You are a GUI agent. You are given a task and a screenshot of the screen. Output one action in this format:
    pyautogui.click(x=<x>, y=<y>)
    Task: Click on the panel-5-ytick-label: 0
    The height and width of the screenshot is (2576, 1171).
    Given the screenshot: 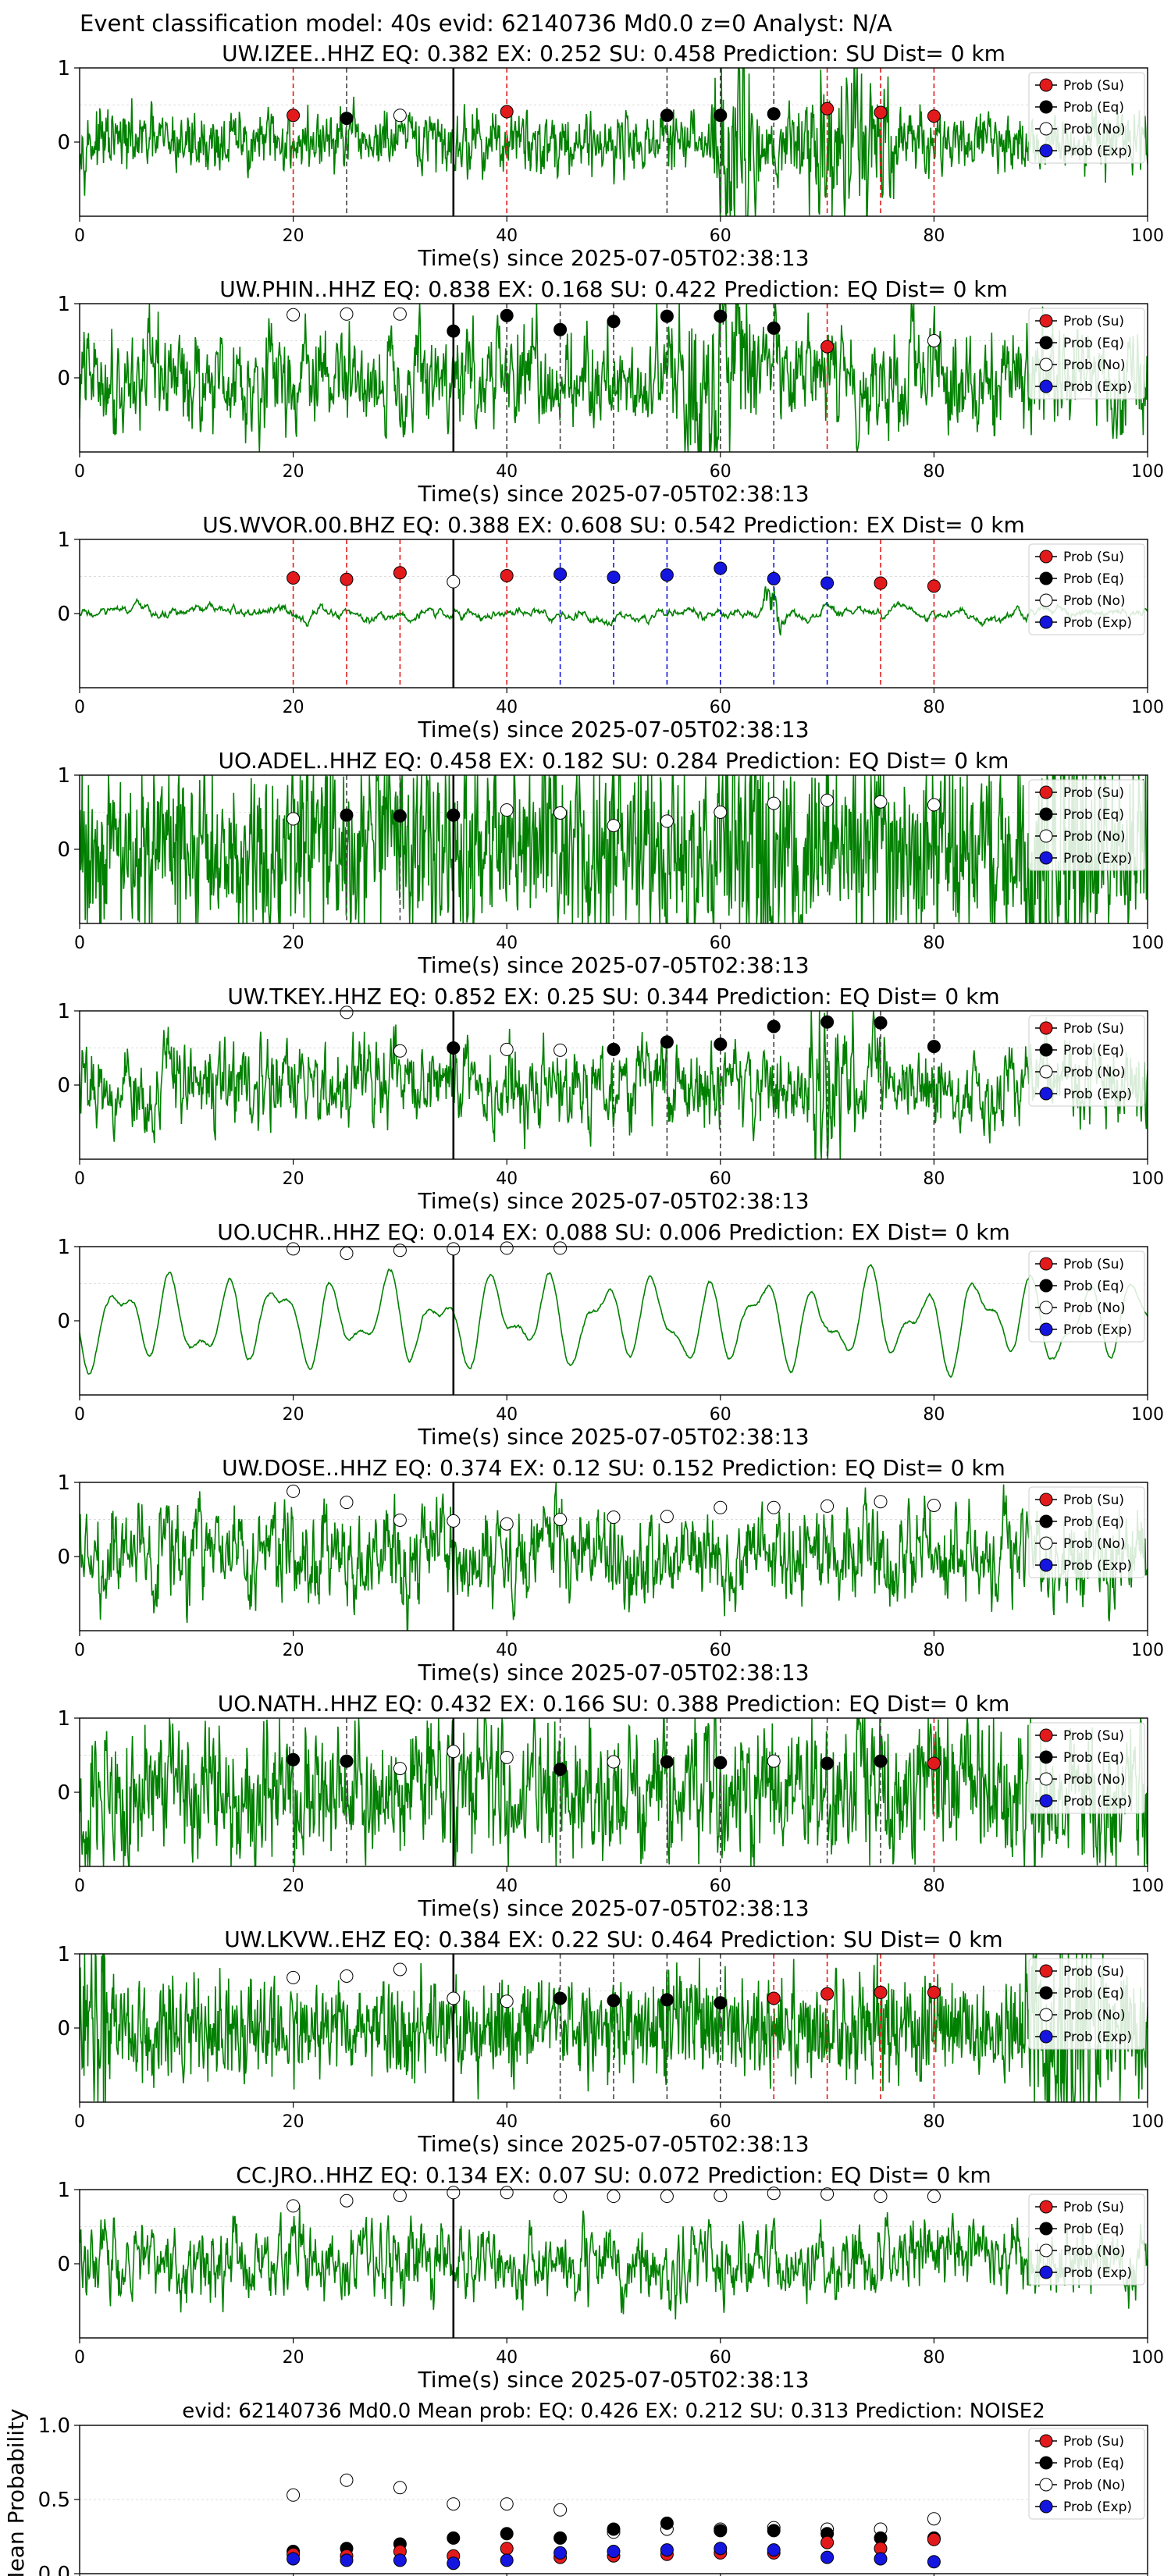 What is the action you would take?
    pyautogui.click(x=64, y=1086)
    